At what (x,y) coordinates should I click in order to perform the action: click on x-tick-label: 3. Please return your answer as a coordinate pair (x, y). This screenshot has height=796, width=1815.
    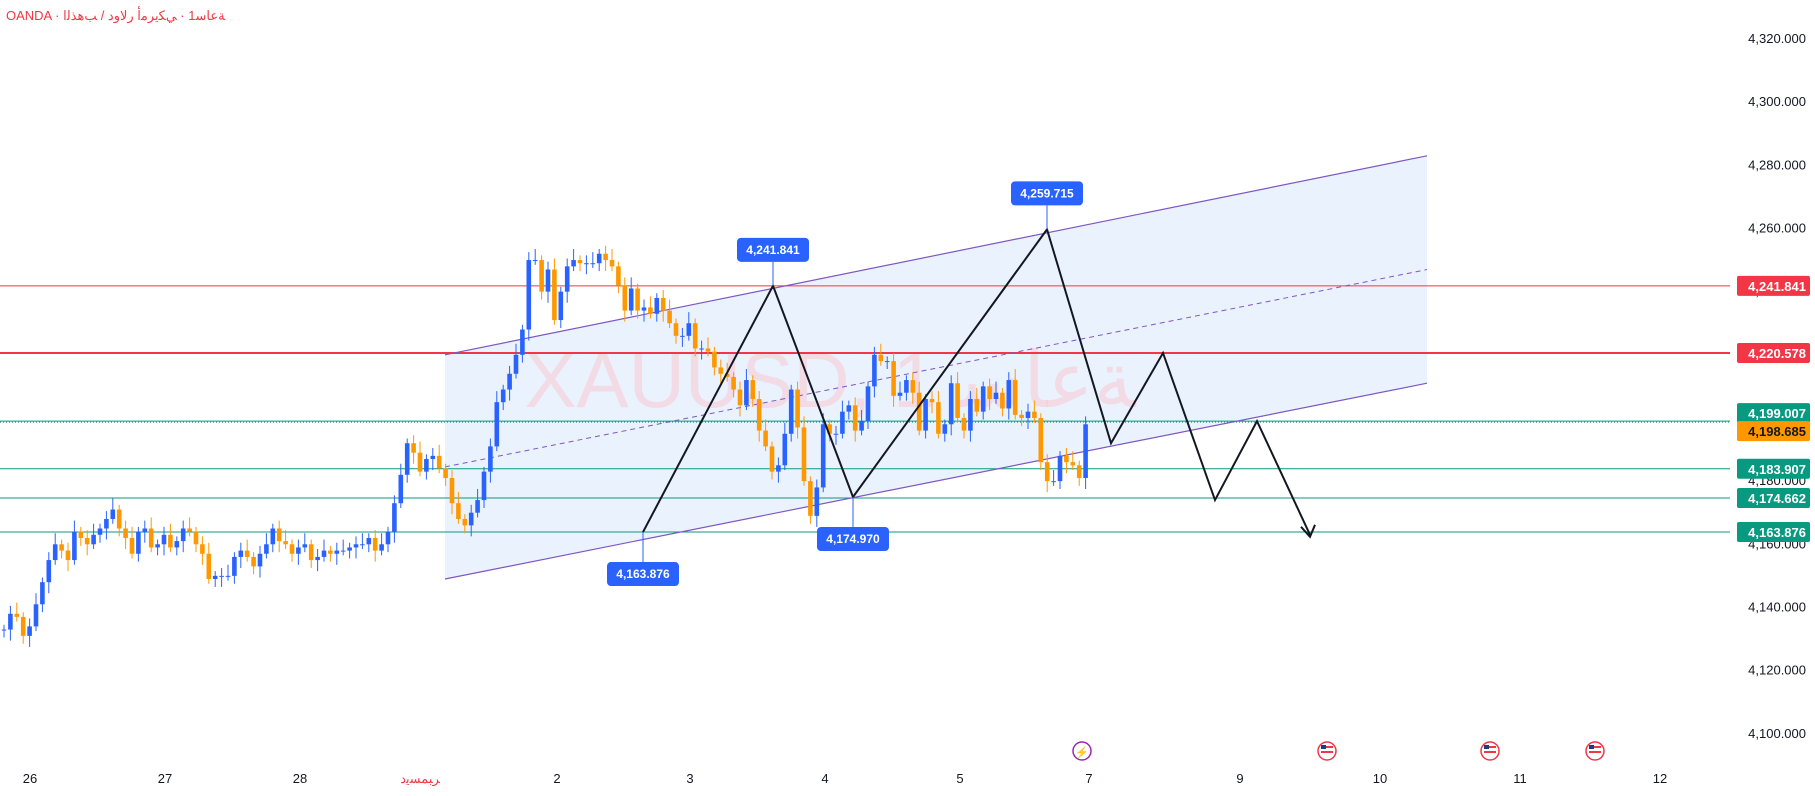
    Looking at the image, I should click on (689, 778).